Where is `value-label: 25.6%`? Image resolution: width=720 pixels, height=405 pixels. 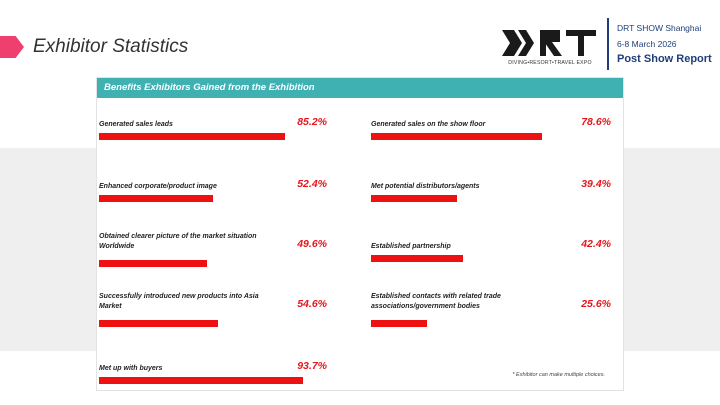
value-label: 25.6% is located at coordinates (596, 304).